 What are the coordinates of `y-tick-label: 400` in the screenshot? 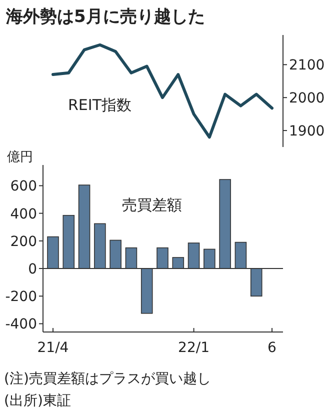 It's located at (23, 214).